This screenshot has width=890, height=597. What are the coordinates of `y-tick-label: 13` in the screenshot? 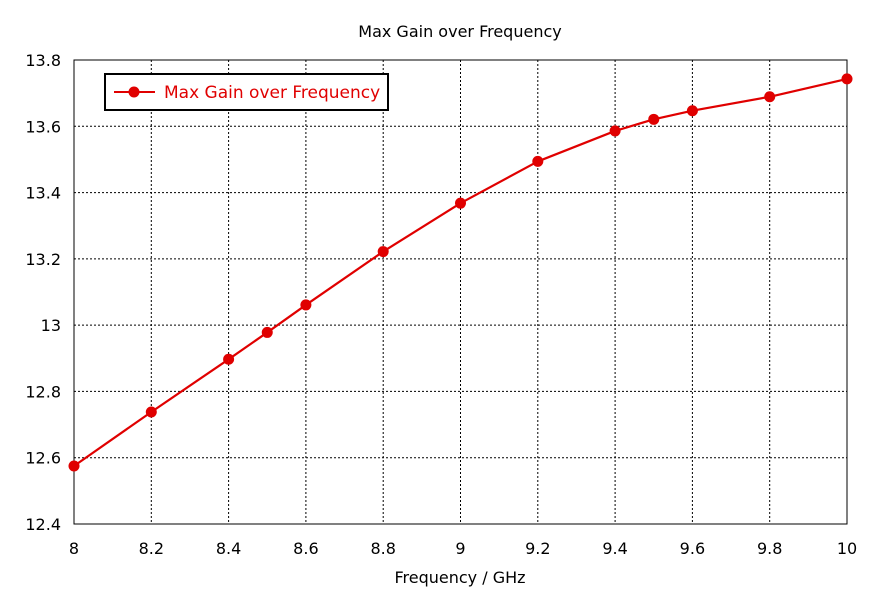 It's located at (51, 325).